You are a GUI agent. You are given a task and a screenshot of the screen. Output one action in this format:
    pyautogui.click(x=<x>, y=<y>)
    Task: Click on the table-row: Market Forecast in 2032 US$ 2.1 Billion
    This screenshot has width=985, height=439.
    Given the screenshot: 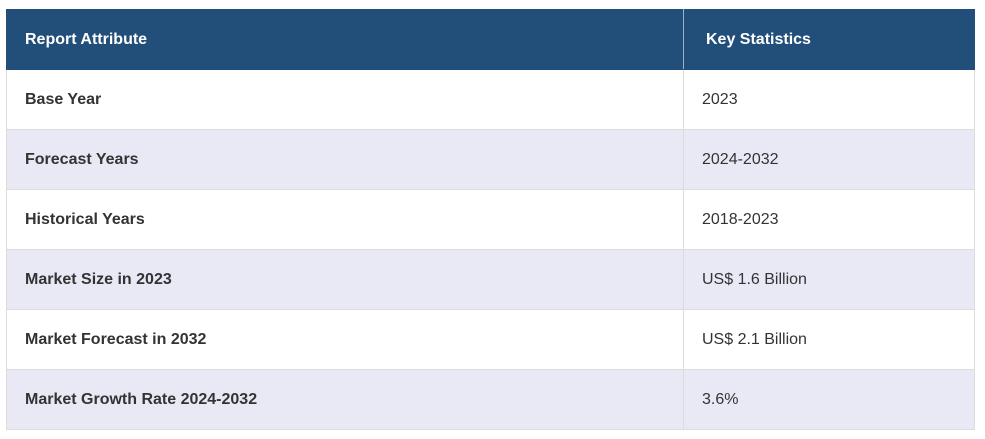 What is the action you would take?
    pyautogui.click(x=490, y=339)
    